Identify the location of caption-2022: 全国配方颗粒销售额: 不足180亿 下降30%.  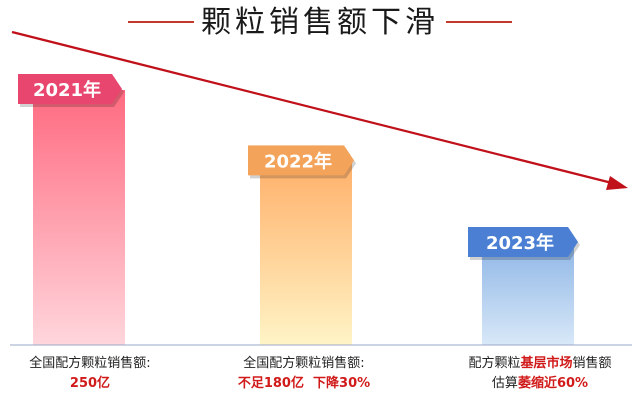
(304, 374).